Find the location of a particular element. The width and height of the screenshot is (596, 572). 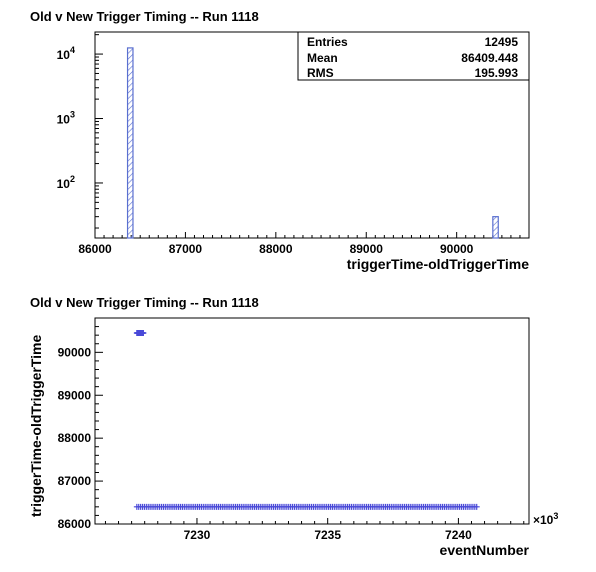

scatter-y-axis-label: triggerTime-oldTriggerTime is located at coordinates (36, 425).